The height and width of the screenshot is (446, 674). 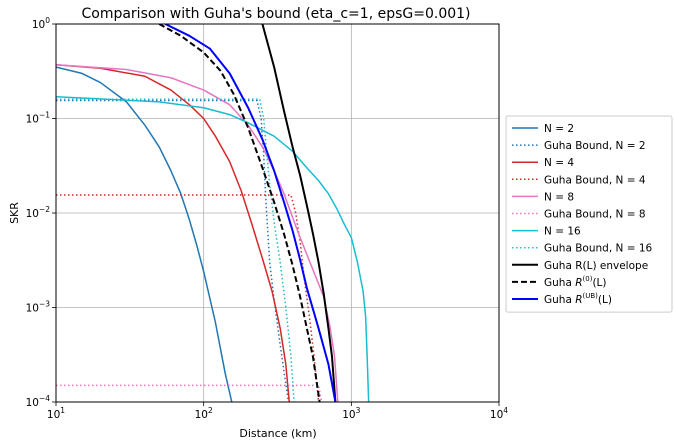 What do you see at coordinates (277, 433) in the screenshot?
I see `x-axis-label: Distance (km)` at bounding box center [277, 433].